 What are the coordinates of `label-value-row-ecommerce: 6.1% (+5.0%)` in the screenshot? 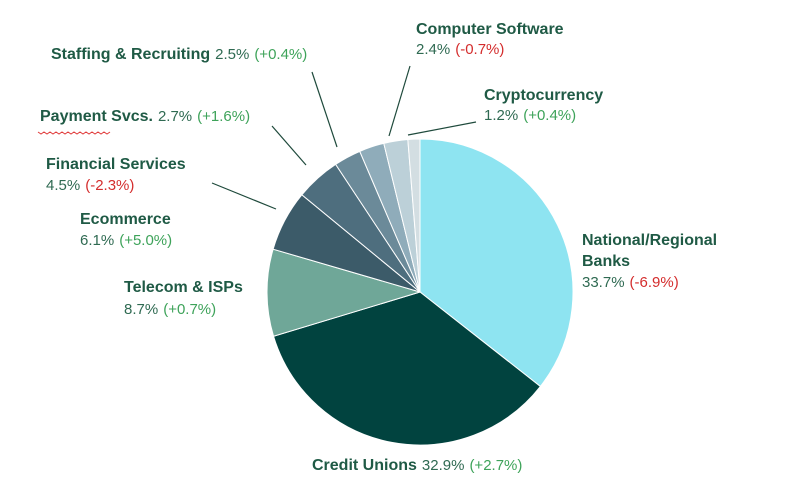 It's located at (126, 240).